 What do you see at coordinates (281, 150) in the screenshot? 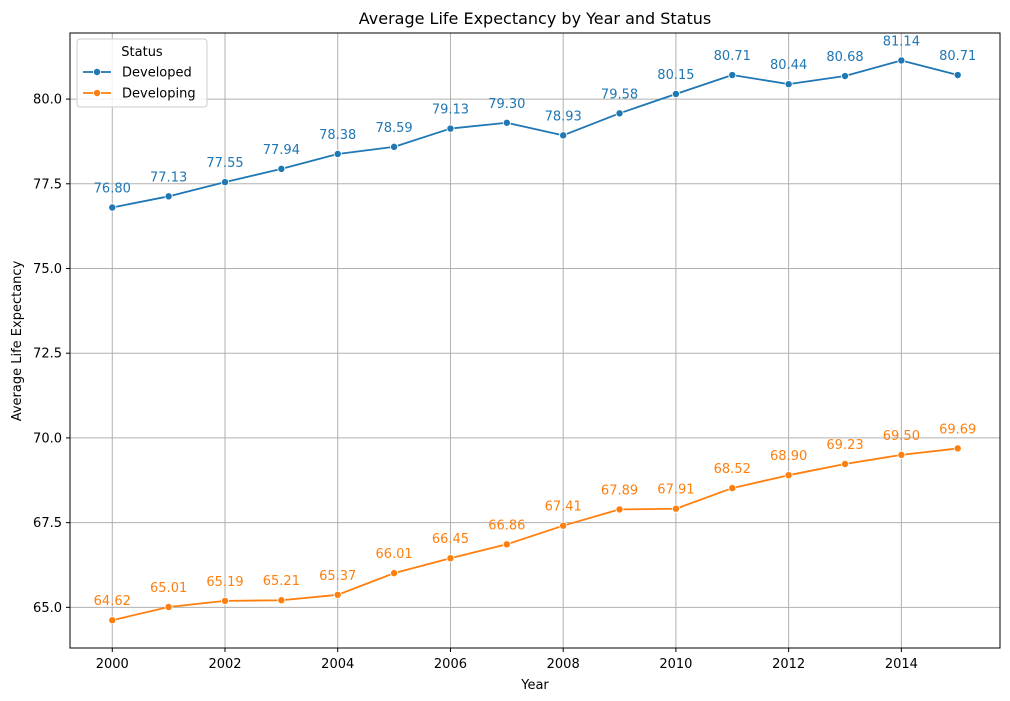
I see `data-label-developed: 77.94` at bounding box center [281, 150].